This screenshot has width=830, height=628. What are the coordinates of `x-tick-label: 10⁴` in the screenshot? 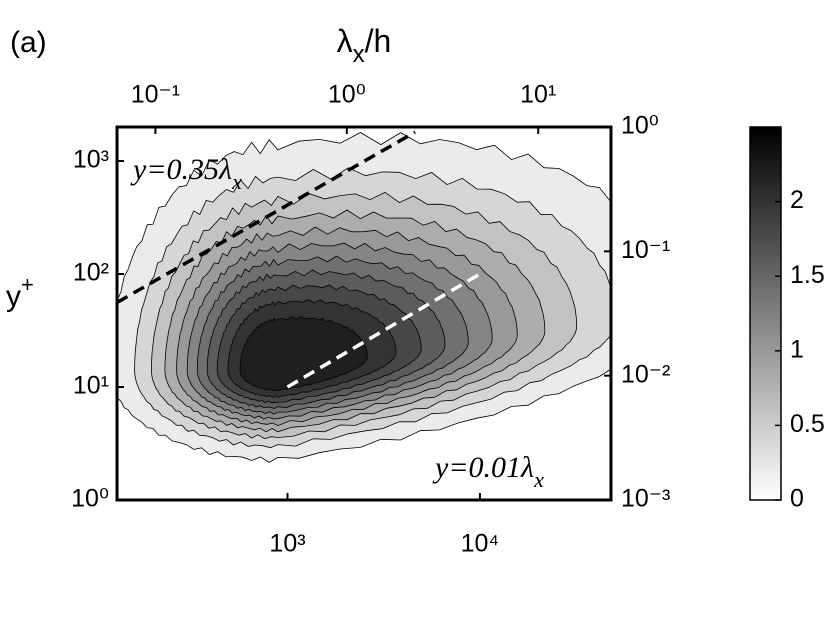 It's located at (480, 544).